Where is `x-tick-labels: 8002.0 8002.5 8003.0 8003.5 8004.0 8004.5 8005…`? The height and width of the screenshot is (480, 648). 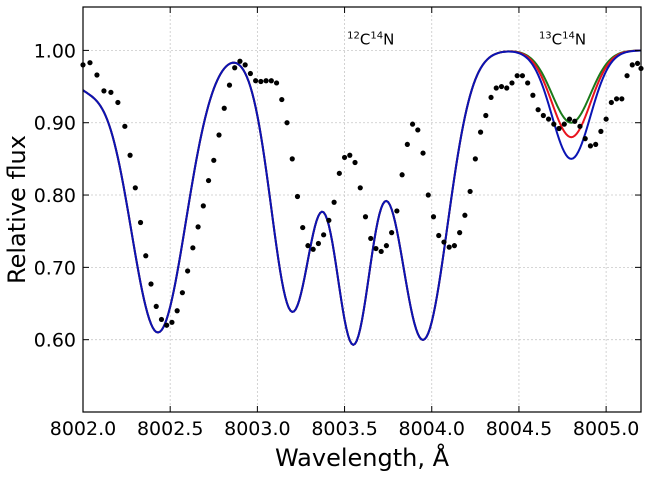
x-tick-labels: 8002.0 8002.5 8003.0 8003.5 8004.0 8004.5 8005… is located at coordinates (345, 429).